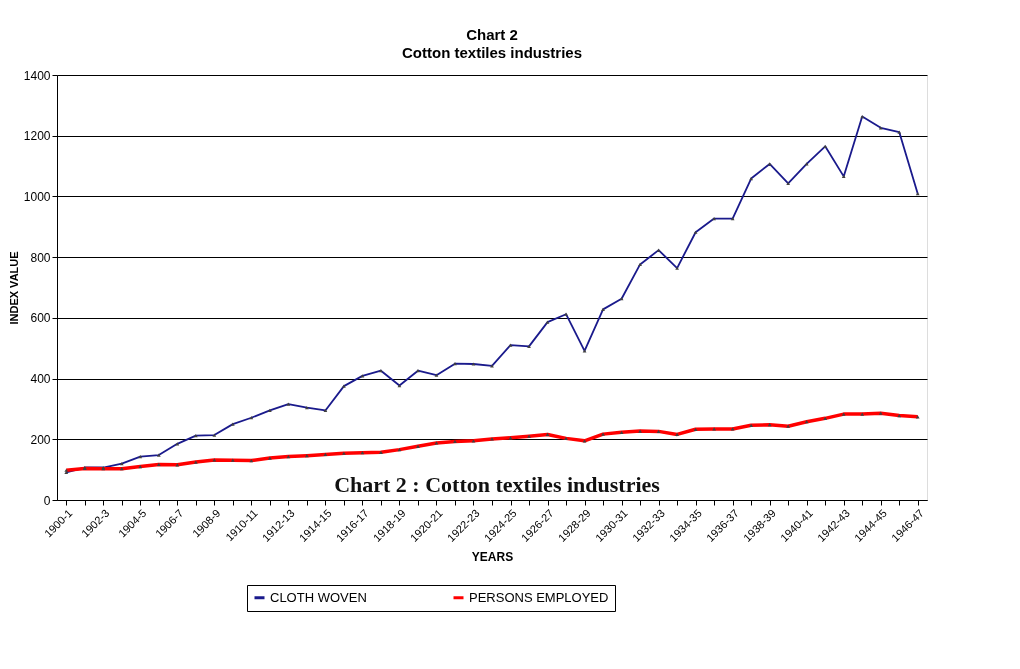  What do you see at coordinates (492, 556) in the screenshot?
I see `x-axis-title: YEARS` at bounding box center [492, 556].